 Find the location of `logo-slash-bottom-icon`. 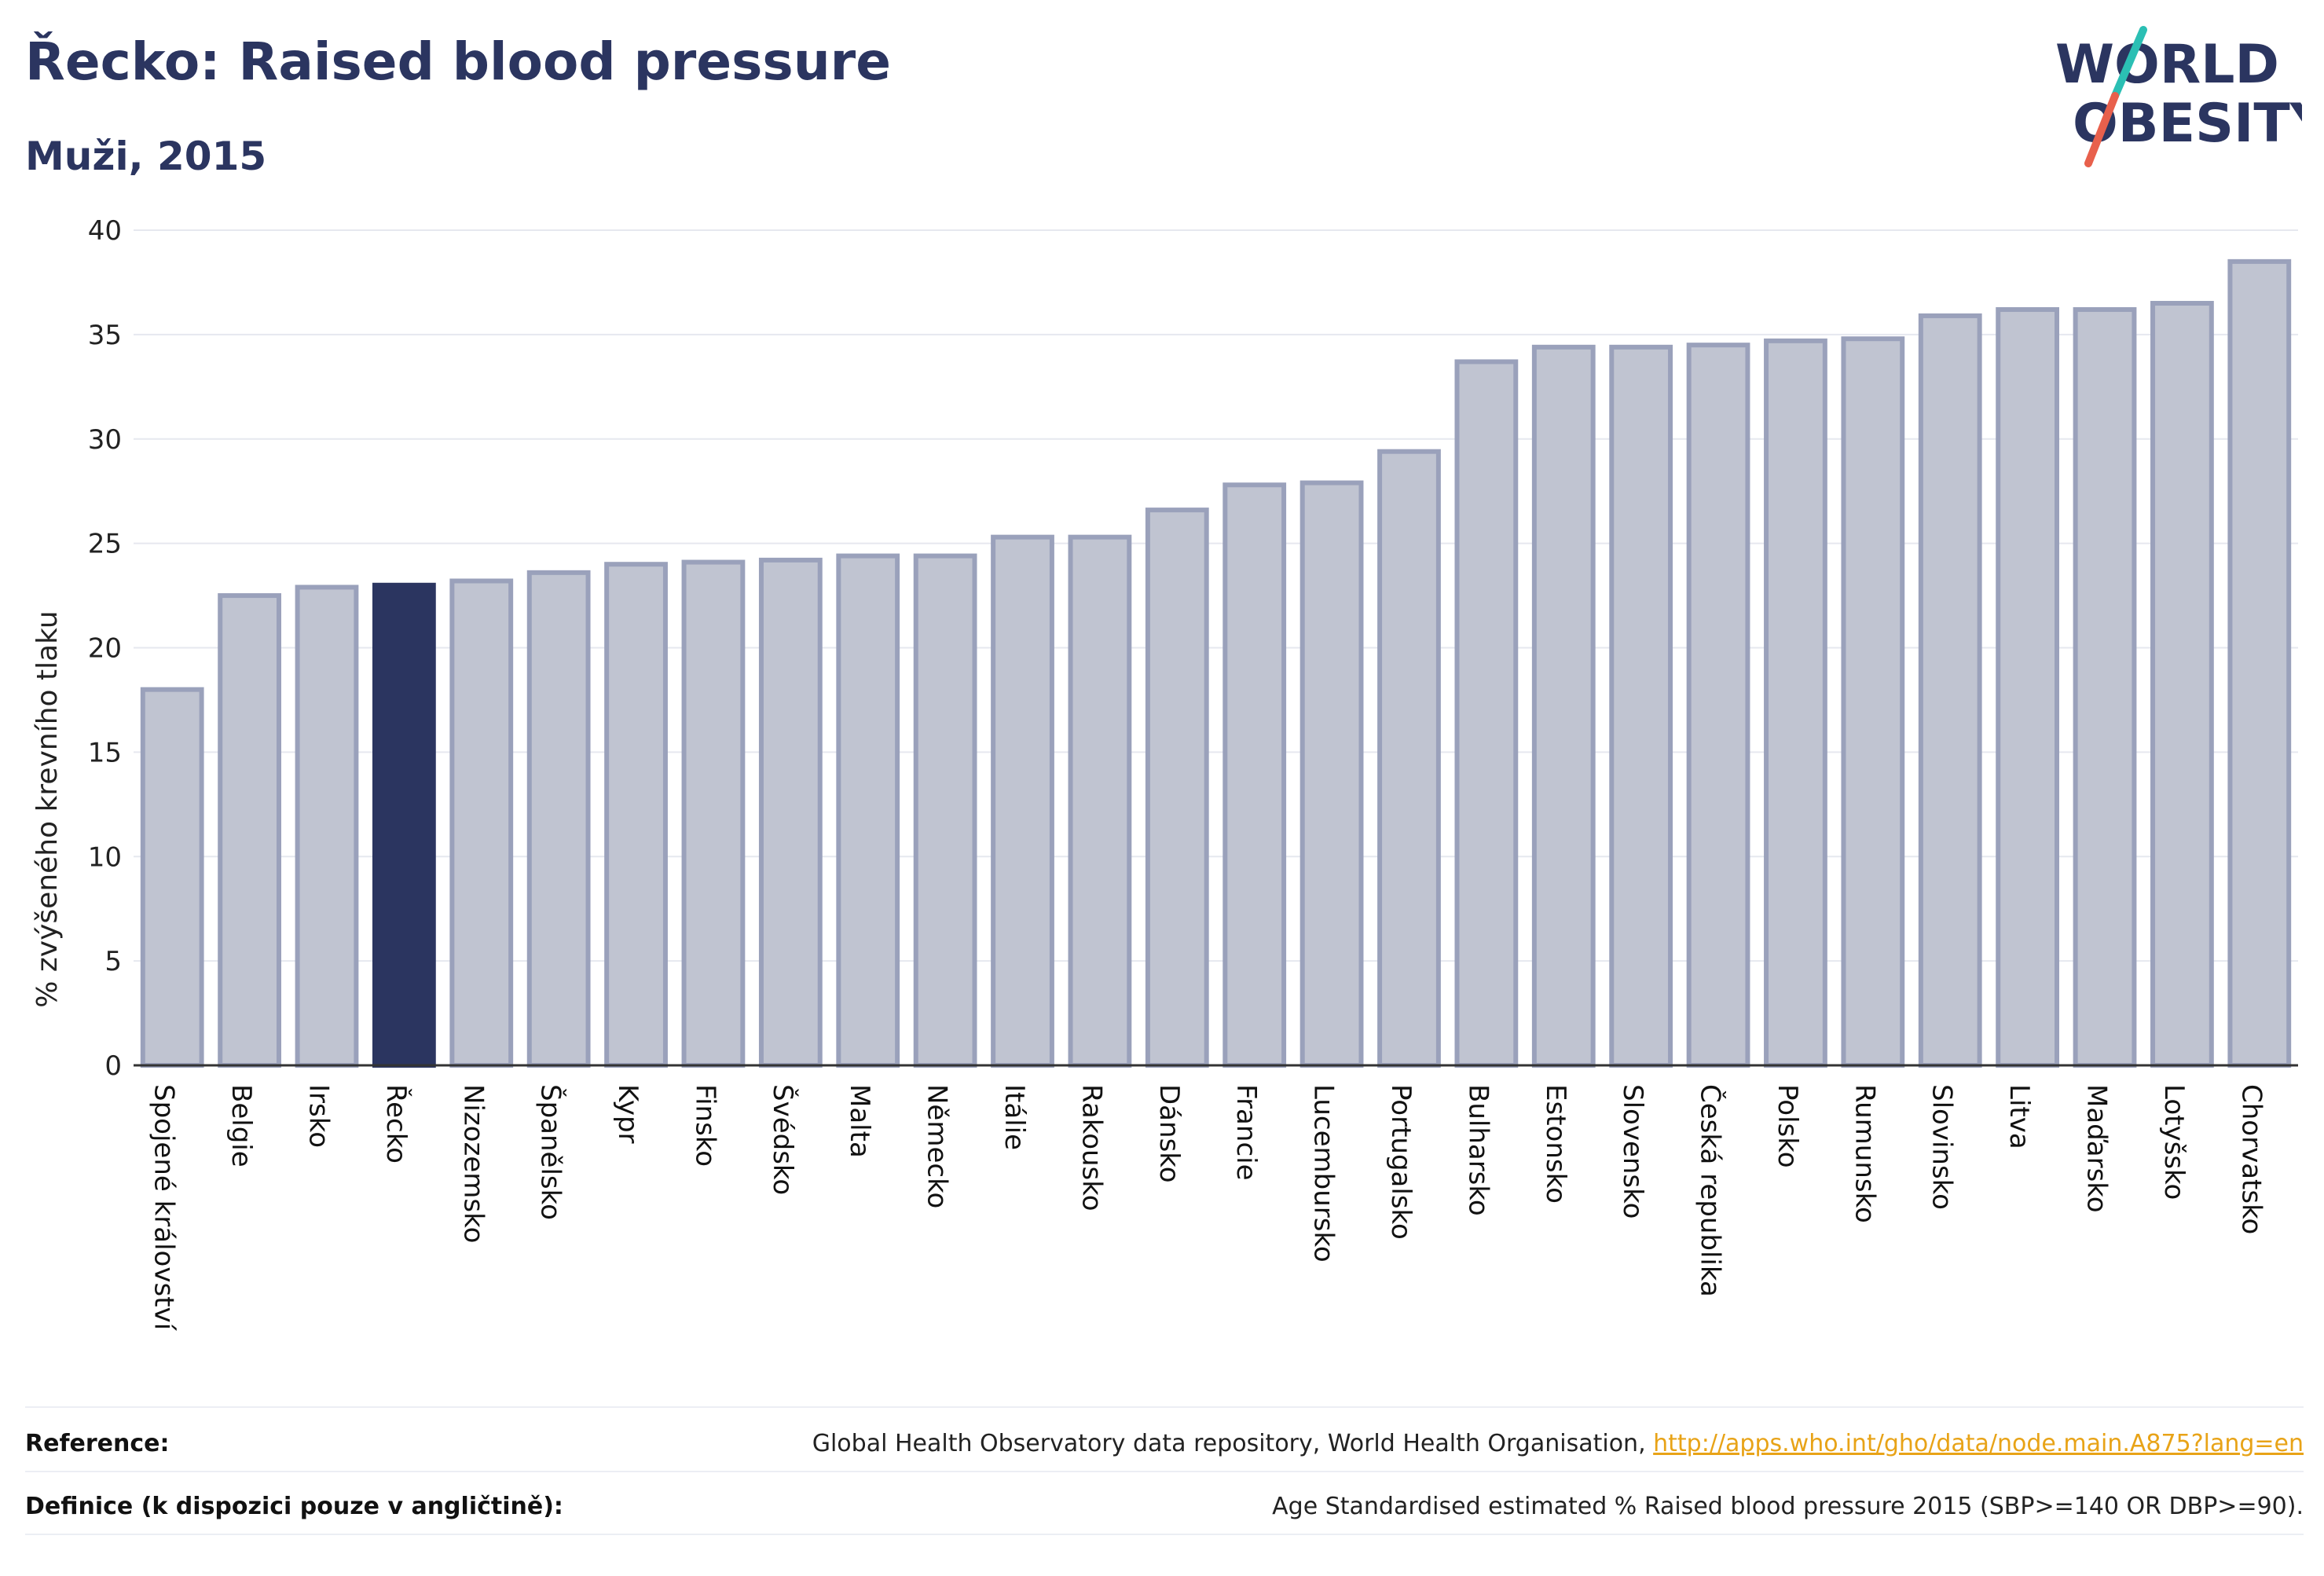

logo-slash-bottom-icon is located at coordinates (2101, 129).